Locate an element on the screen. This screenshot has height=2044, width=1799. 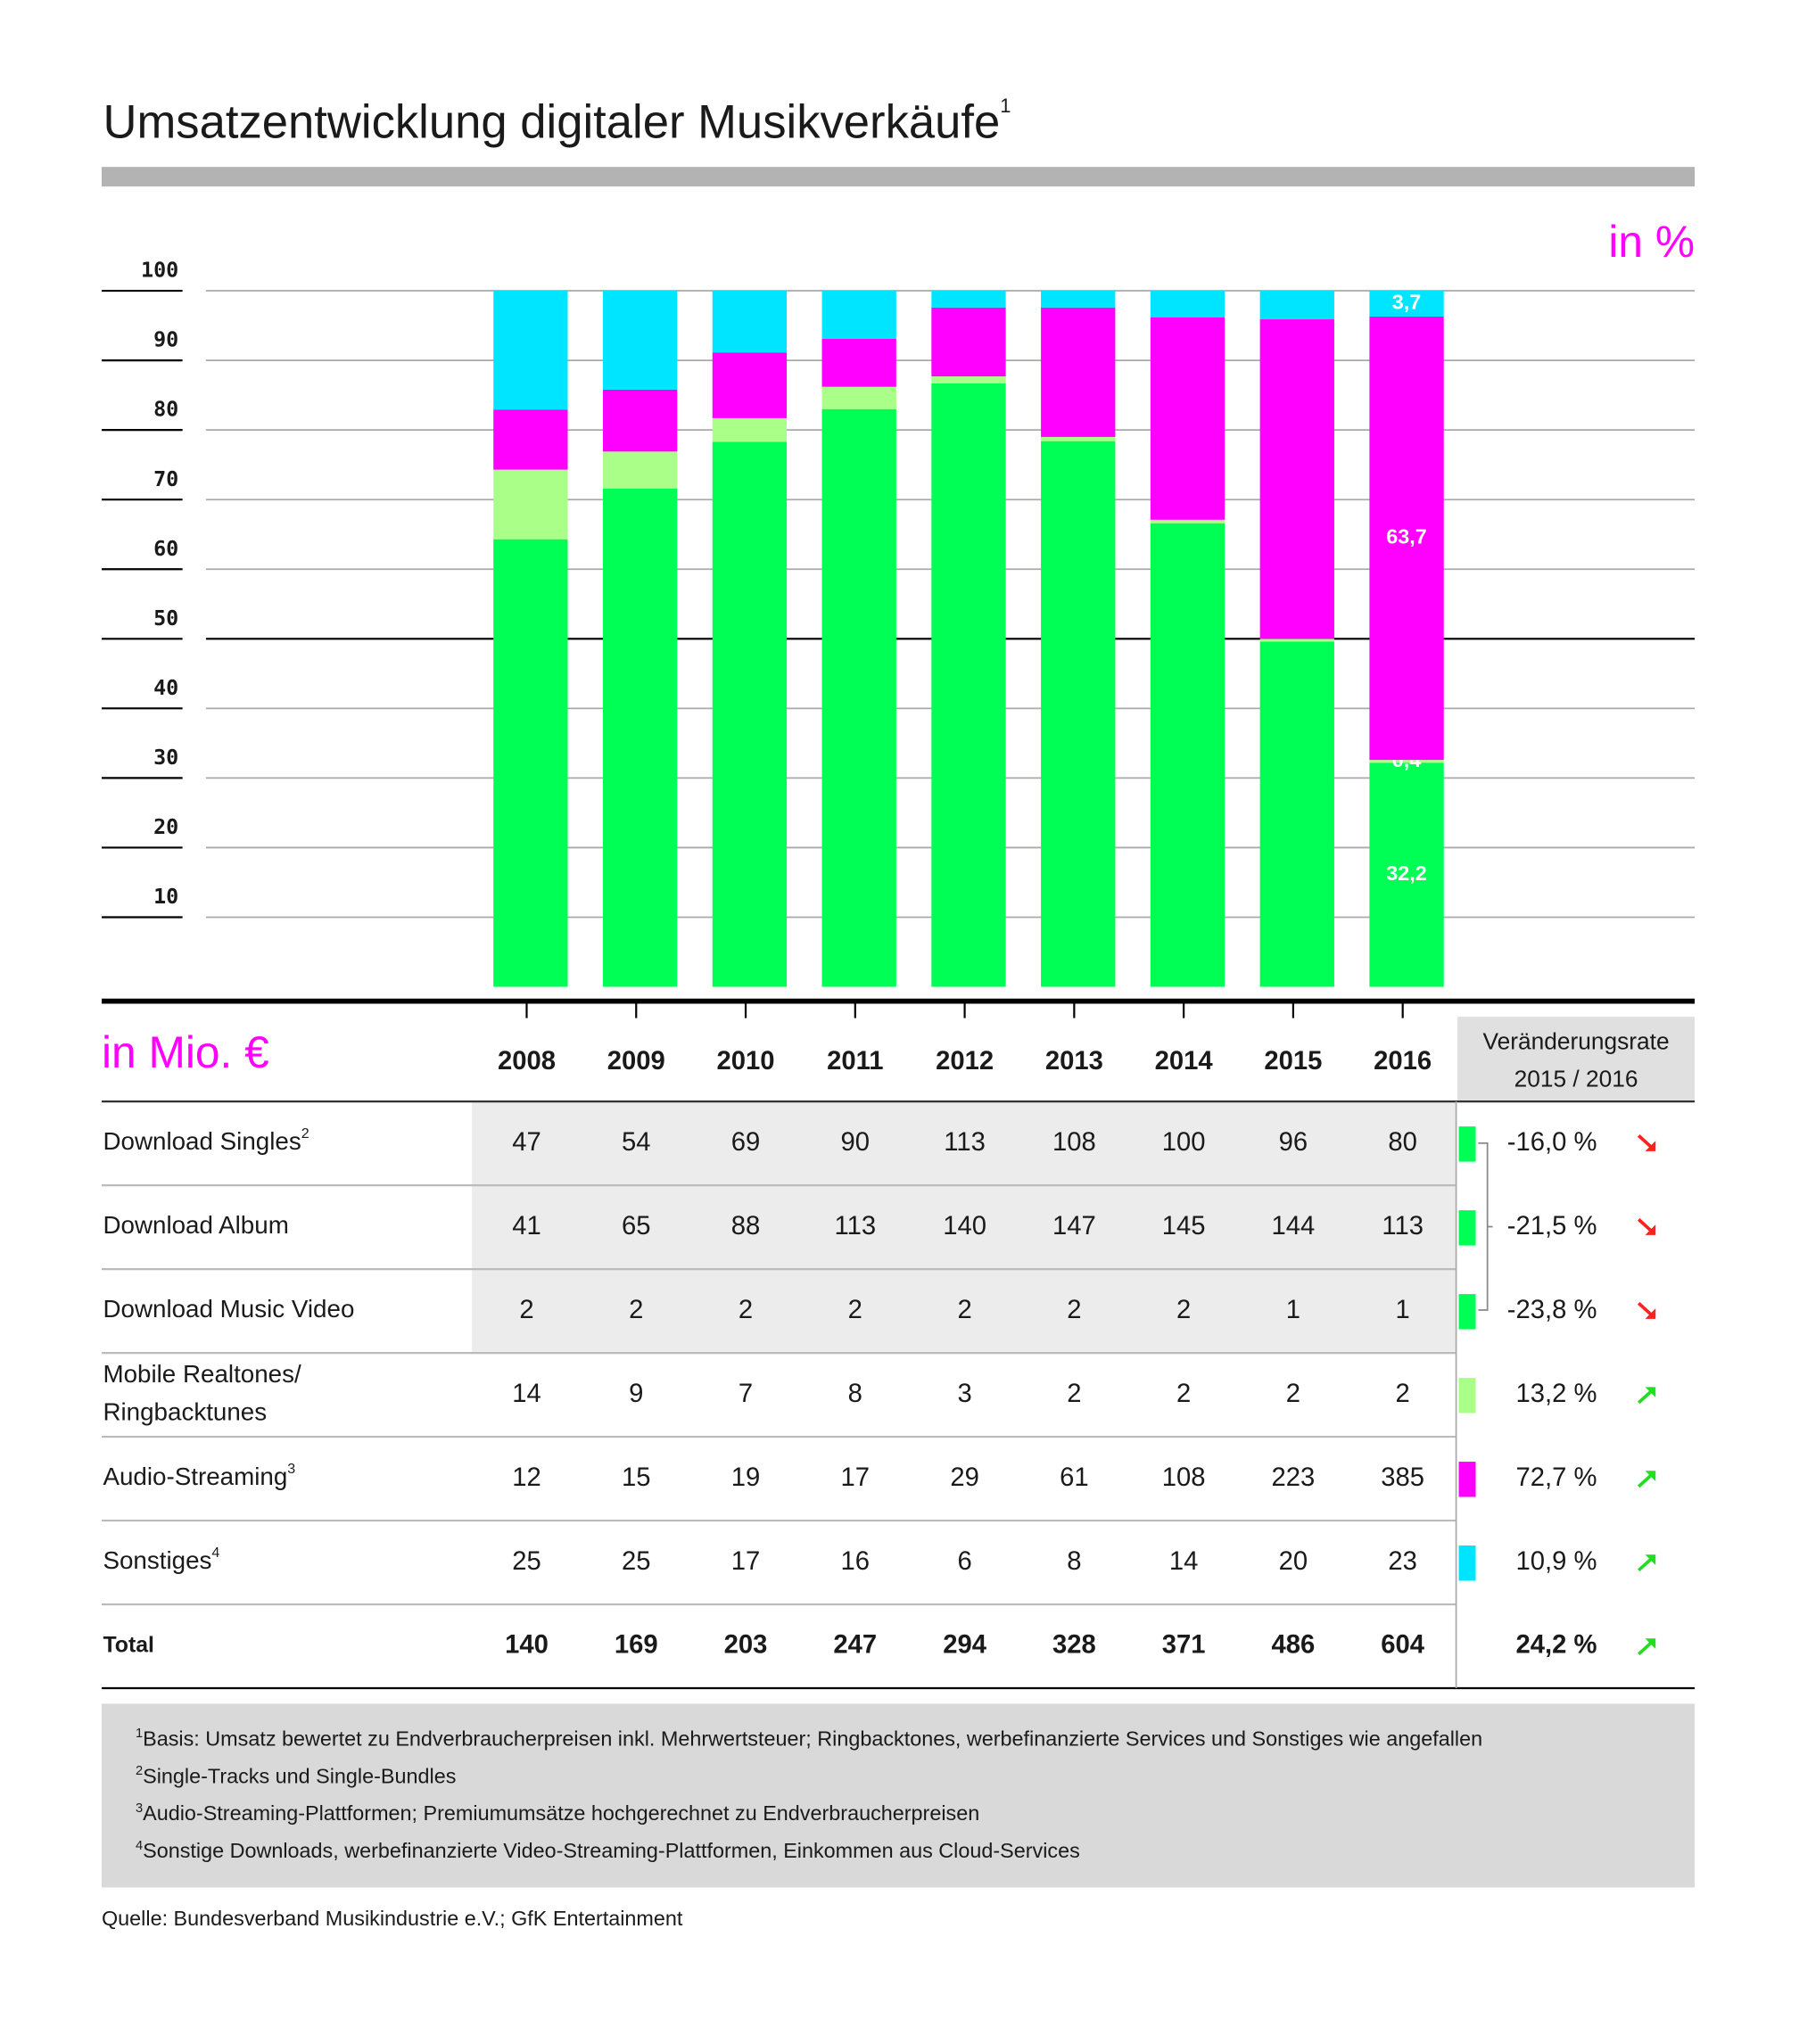
cell-value: 61 is located at coordinates (1074, 1478).